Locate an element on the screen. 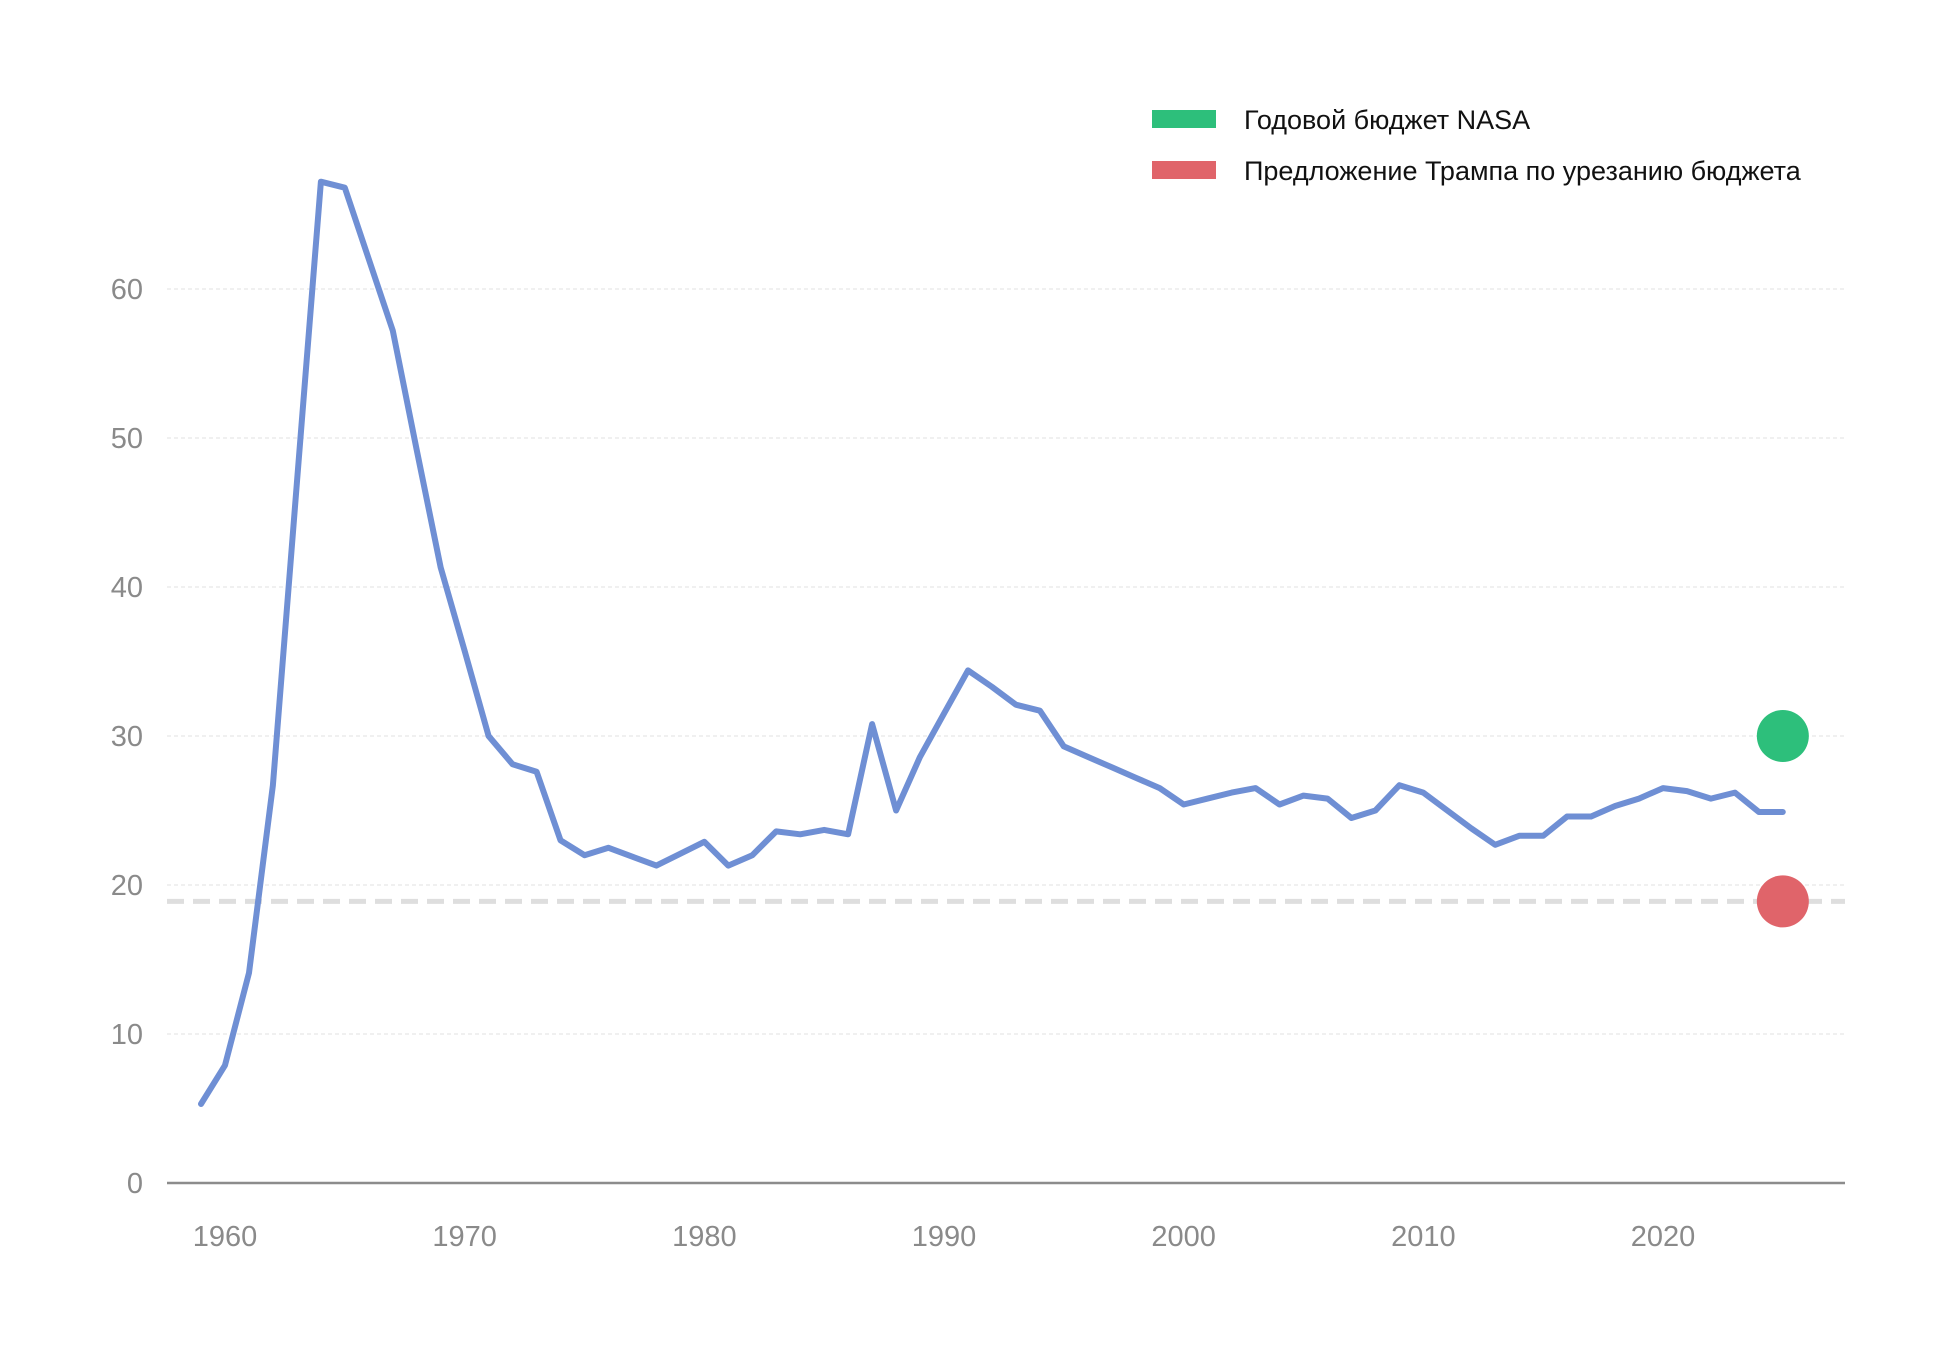 Image resolution: width=1935 pixels, height=1346 pixels. x-tick-label: 1980 is located at coordinates (704, 1237).